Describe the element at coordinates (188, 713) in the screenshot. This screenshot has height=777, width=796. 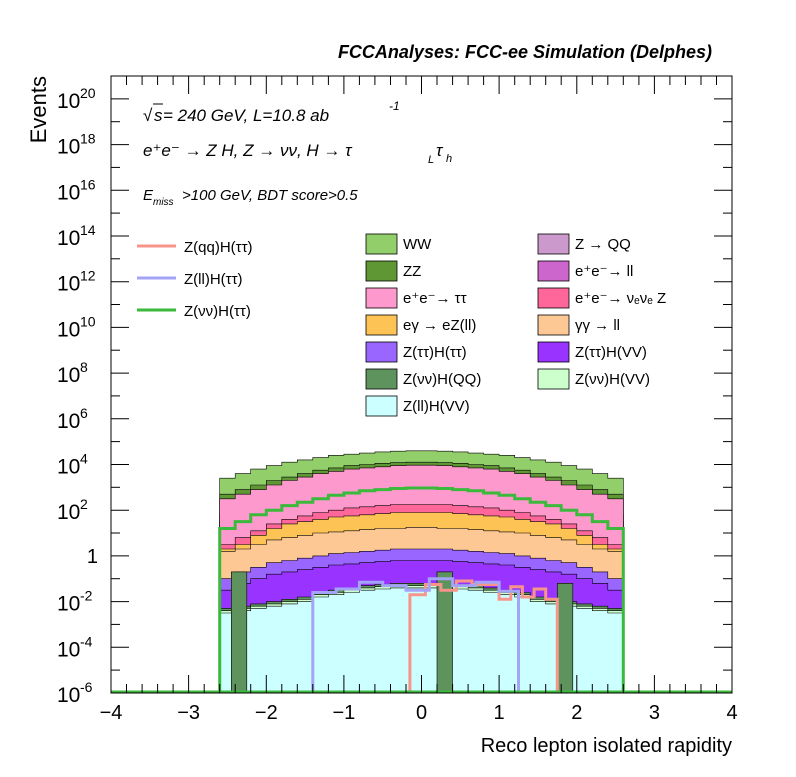
I see `x-tick-label: −3` at that location.